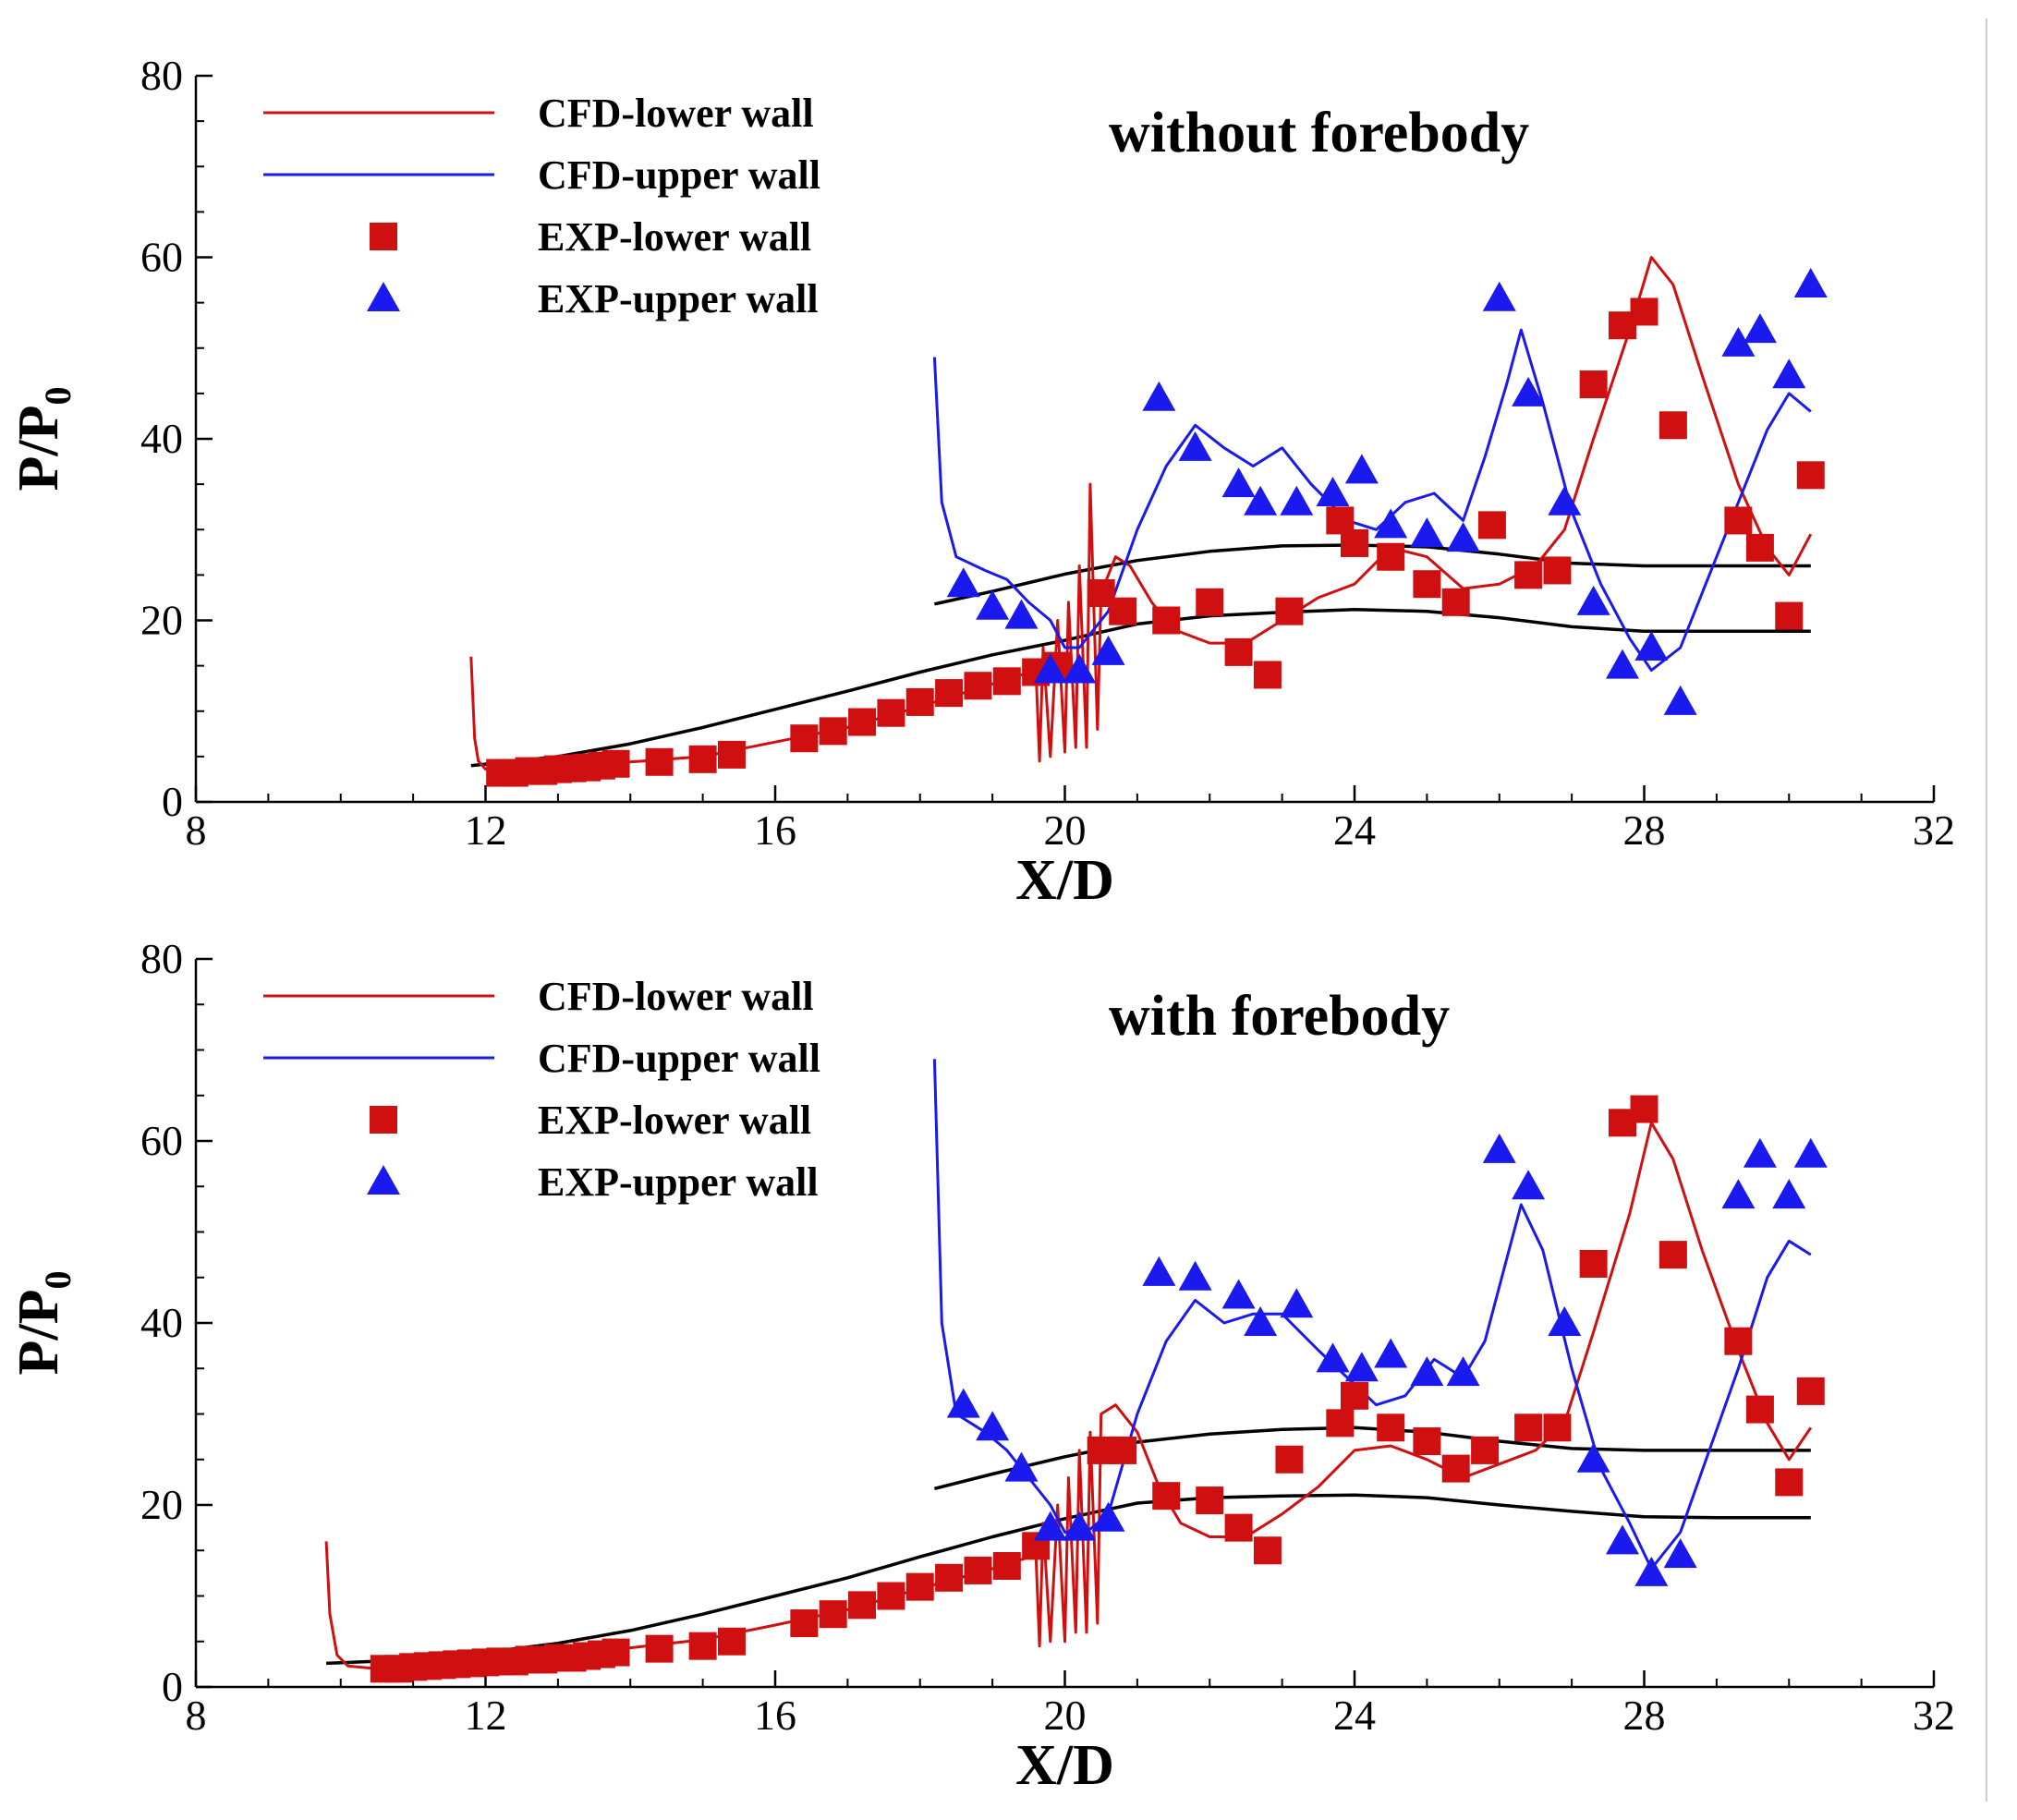 The image size is (2017, 1820). Describe the element at coordinates (1065, 1765) in the screenshot. I see `x-axis-label: X/D` at that location.